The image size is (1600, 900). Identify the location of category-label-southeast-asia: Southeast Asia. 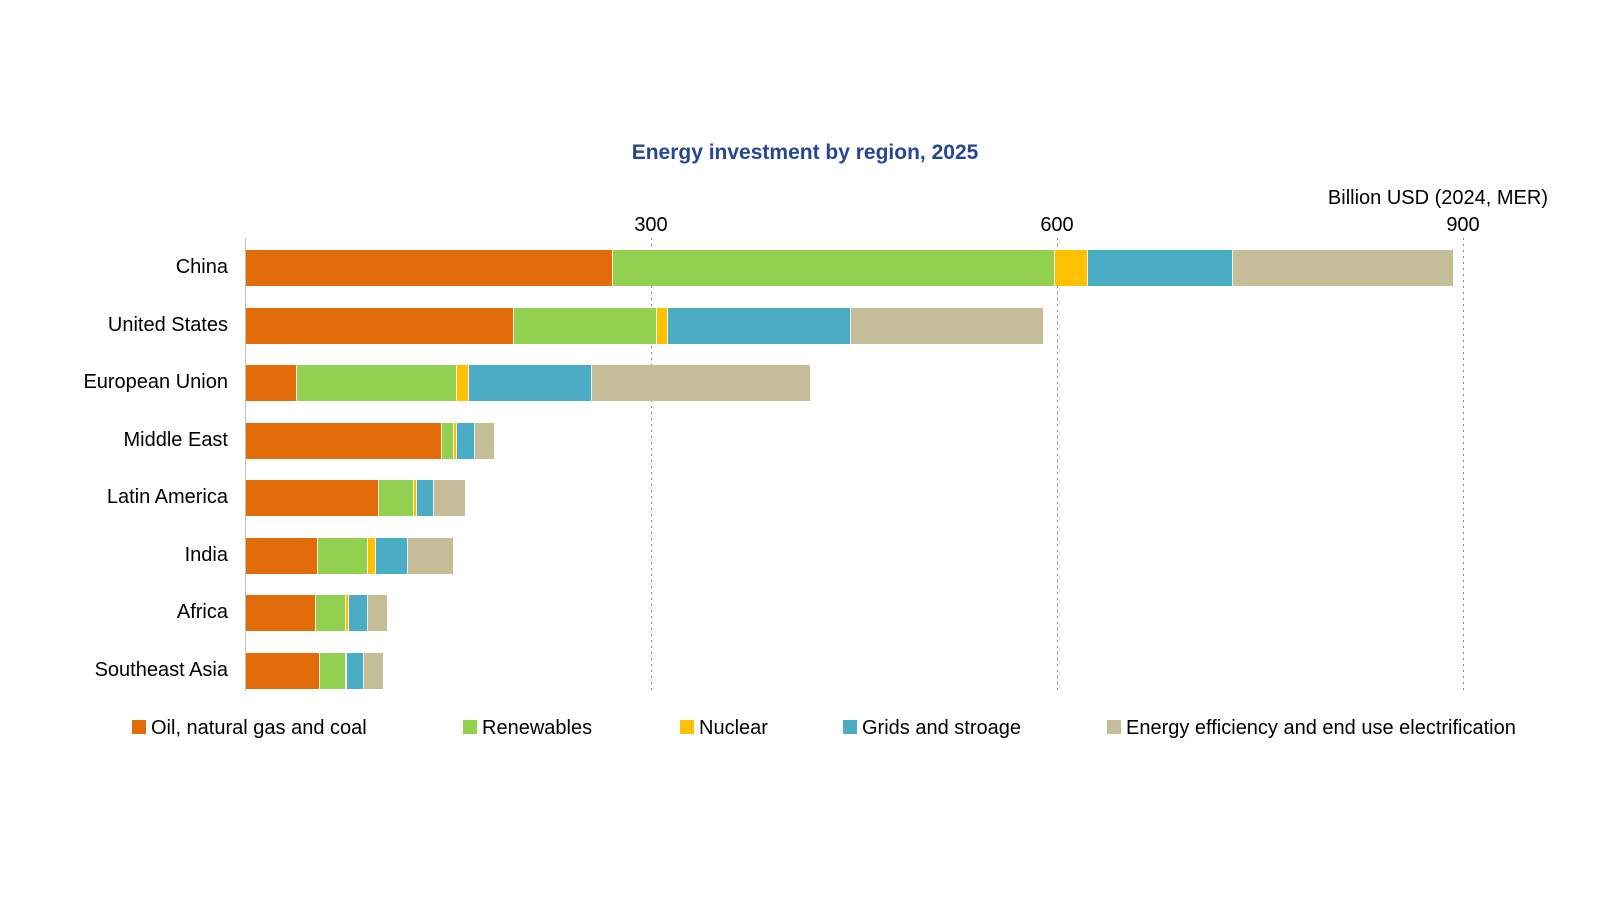
(161, 670).